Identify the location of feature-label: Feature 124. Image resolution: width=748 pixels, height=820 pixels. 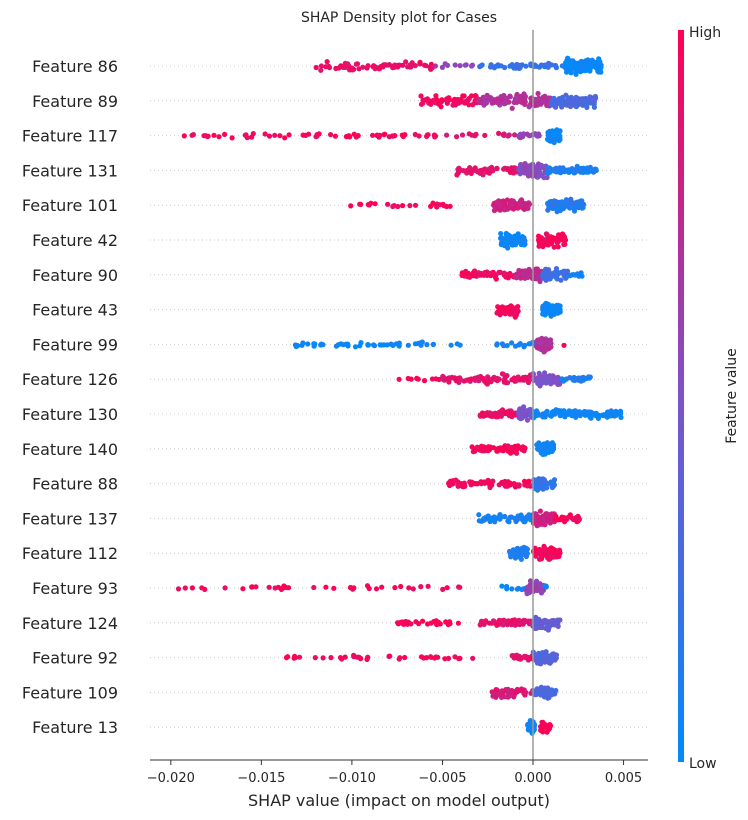
(70, 623).